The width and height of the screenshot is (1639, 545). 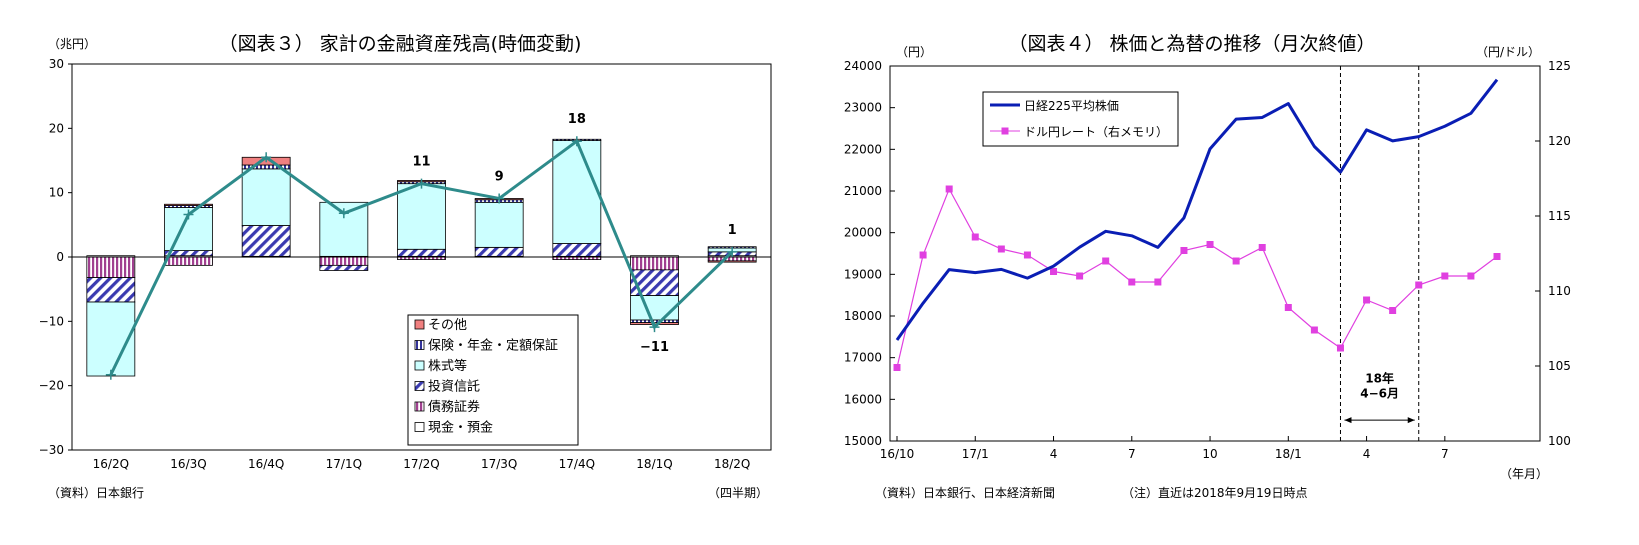 What do you see at coordinates (96, 493) in the screenshot?
I see `chart3-source: （資料）日本銀行` at bounding box center [96, 493].